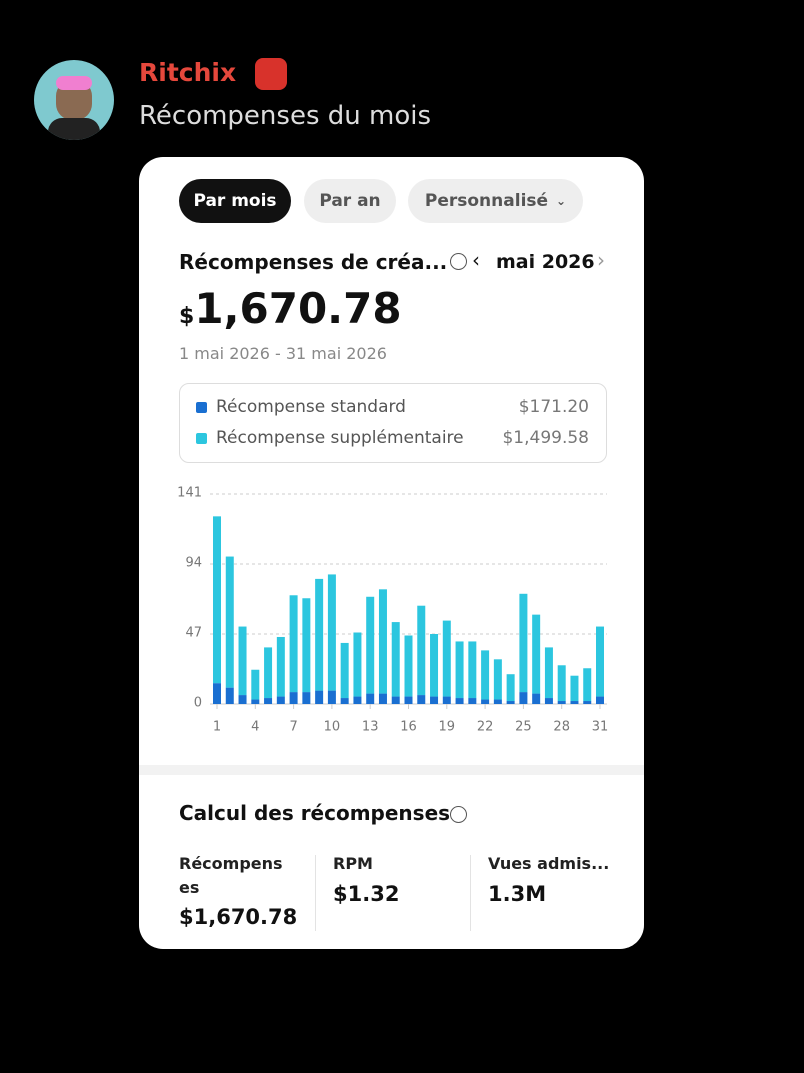 This screenshot has width=804, height=1073. What do you see at coordinates (271, 74) in the screenshot?
I see `badge` at bounding box center [271, 74].